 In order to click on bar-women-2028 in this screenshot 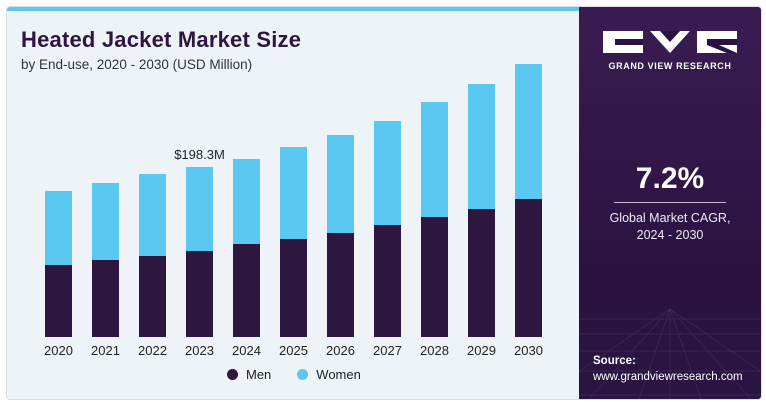, I will do `click(434, 159)`.